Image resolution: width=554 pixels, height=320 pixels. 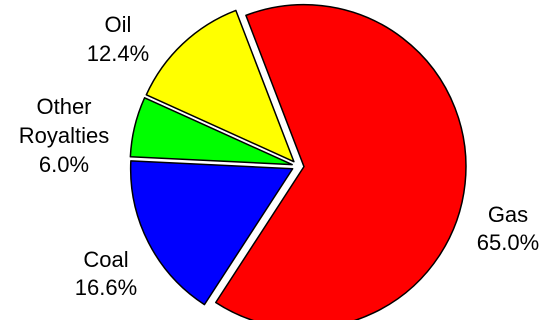 What do you see at coordinates (118, 53) in the screenshot?
I see `label-oil-pct: 12.4%` at bounding box center [118, 53].